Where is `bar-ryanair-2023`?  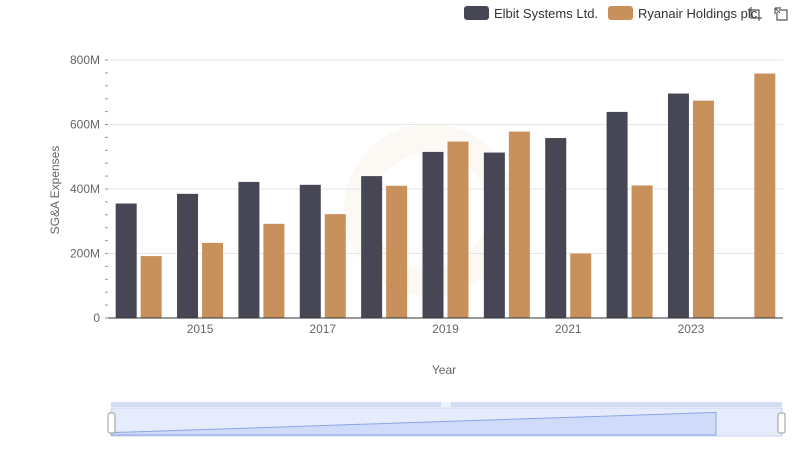
bar-ryanair-2023 is located at coordinates (703, 209).